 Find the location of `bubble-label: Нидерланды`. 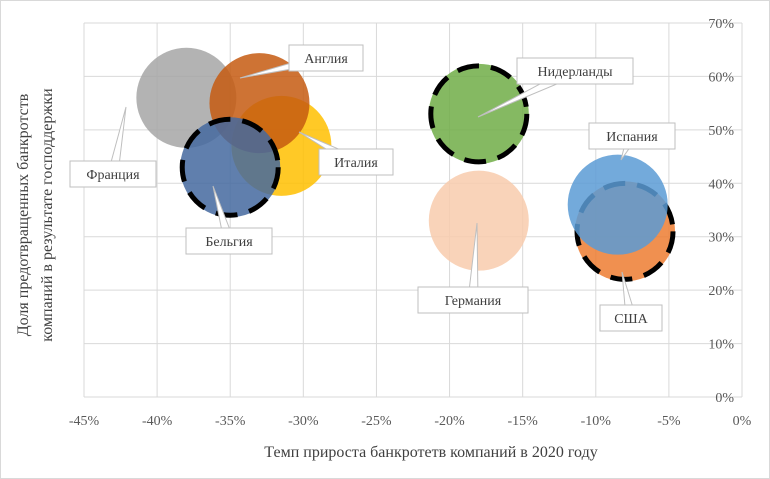

bubble-label: Нидерланды is located at coordinates (576, 72).